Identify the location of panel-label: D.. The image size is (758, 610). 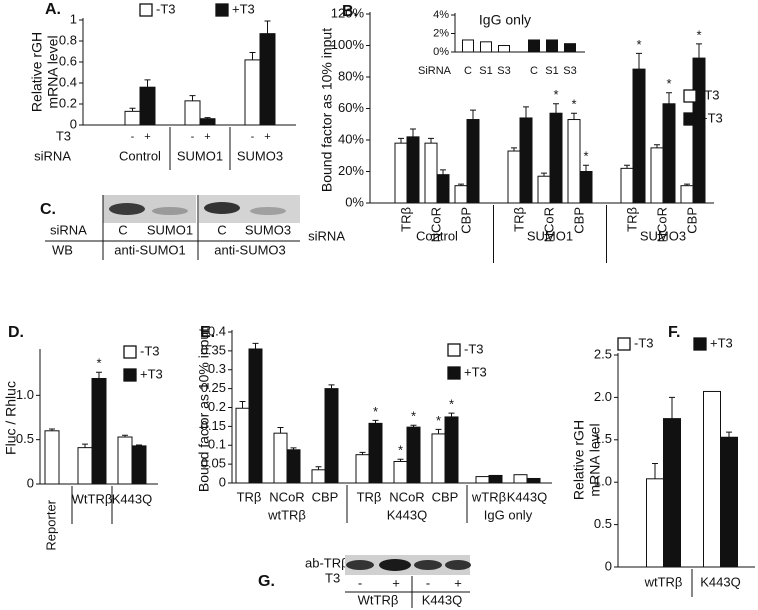
(16, 332).